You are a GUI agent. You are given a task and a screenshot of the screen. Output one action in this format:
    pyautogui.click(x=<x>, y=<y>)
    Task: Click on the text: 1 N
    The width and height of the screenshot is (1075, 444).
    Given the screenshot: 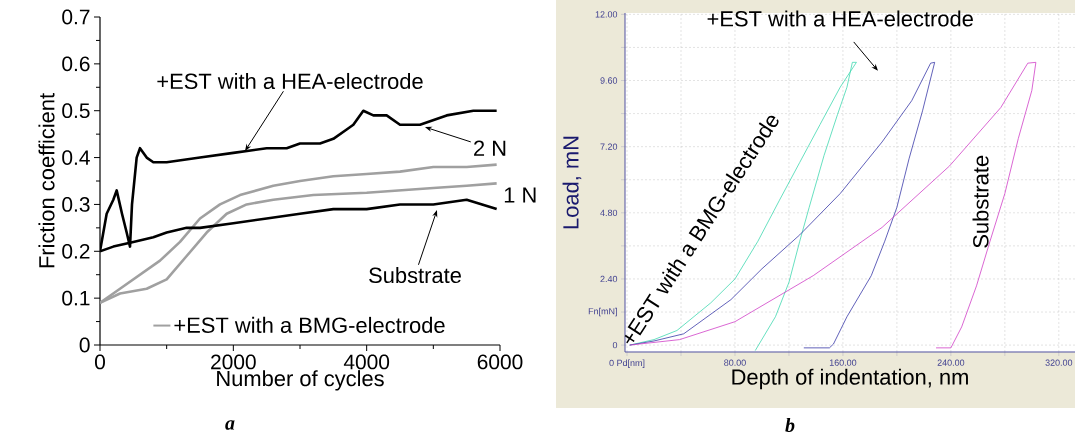 What is the action you would take?
    pyautogui.click(x=520, y=195)
    